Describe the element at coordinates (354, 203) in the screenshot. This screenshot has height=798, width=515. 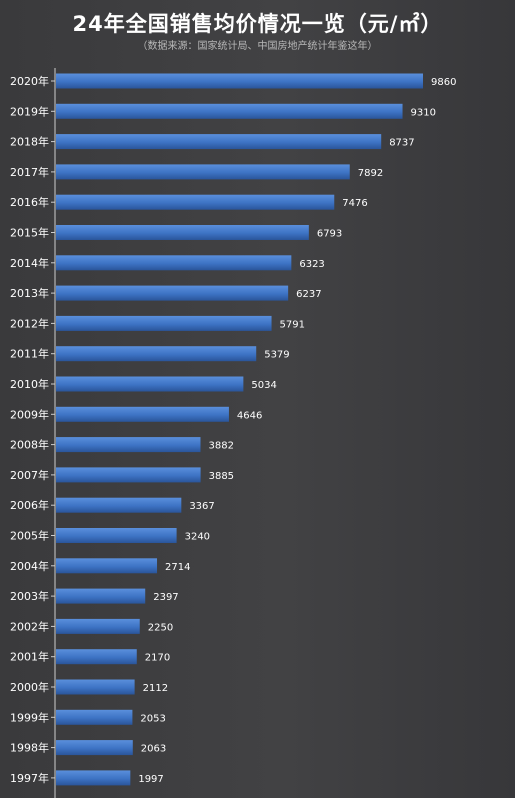
I see `value-label: 7476` at that location.